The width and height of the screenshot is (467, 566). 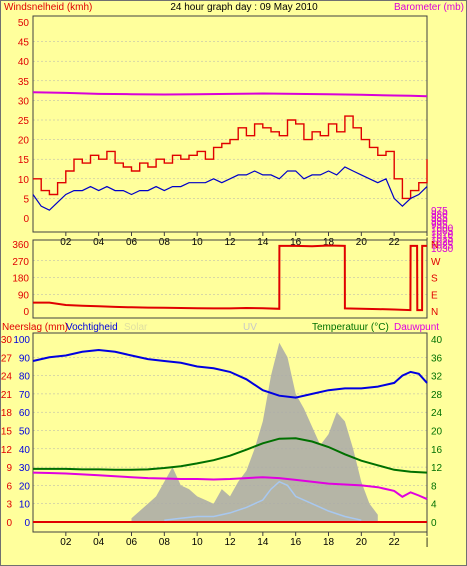 I want to click on humidity-tick-label: 100, so click(x=21, y=340).